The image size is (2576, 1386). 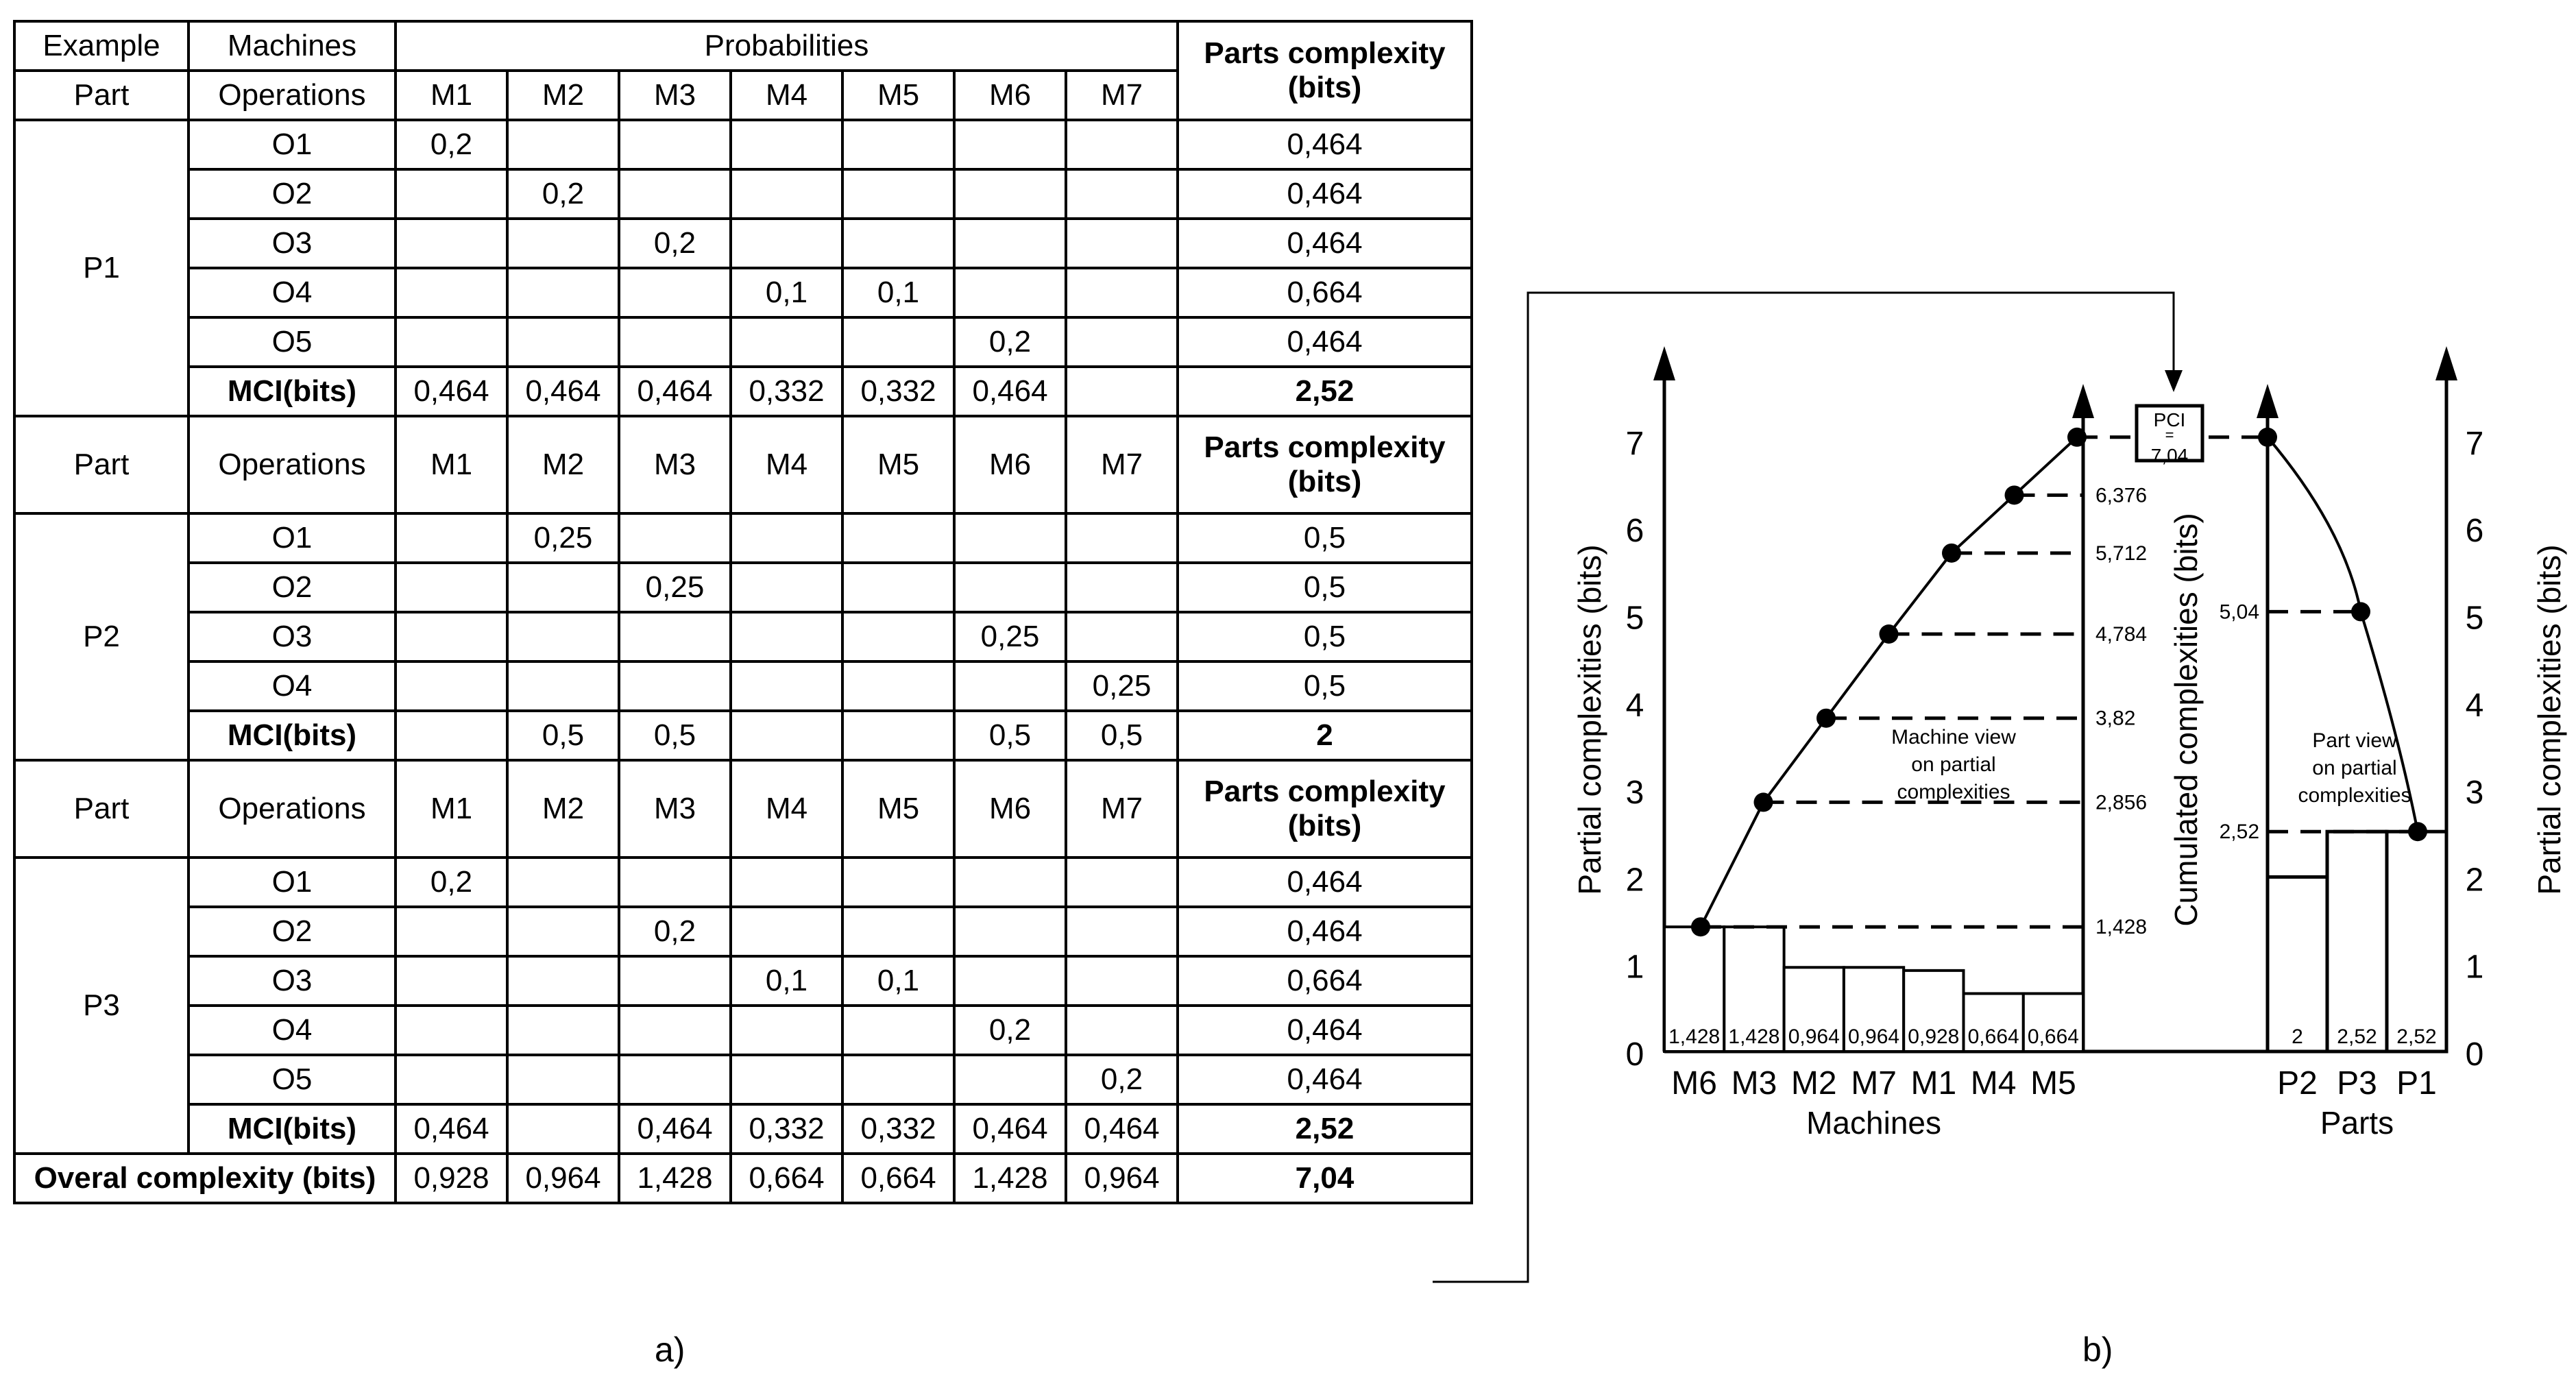 What do you see at coordinates (2354, 795) in the screenshot?
I see `part-view-annotation: complexities` at bounding box center [2354, 795].